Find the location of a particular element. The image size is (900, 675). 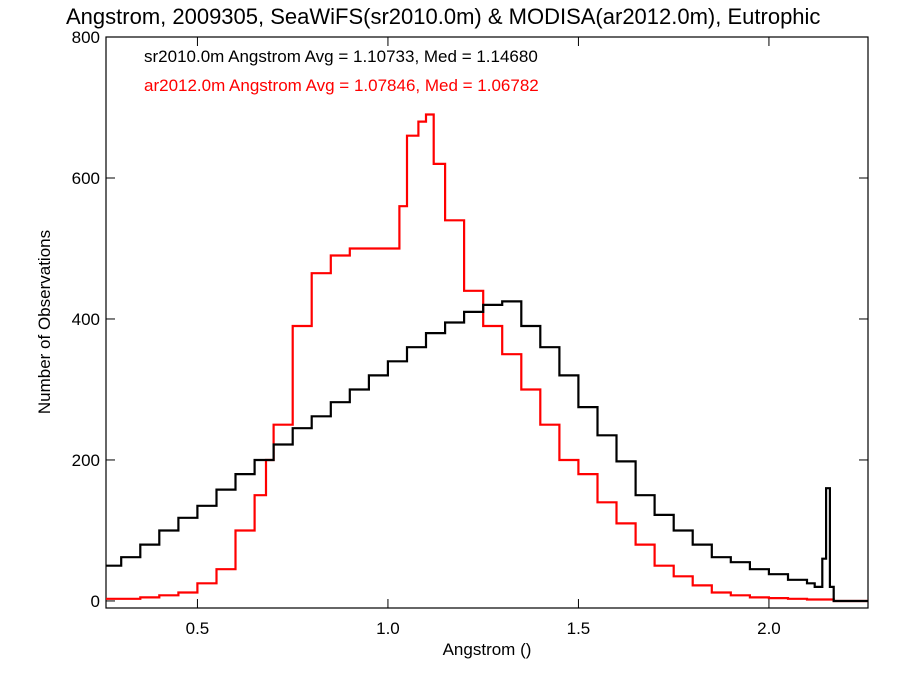

x-tick-label: 0.5 is located at coordinates (198, 628).